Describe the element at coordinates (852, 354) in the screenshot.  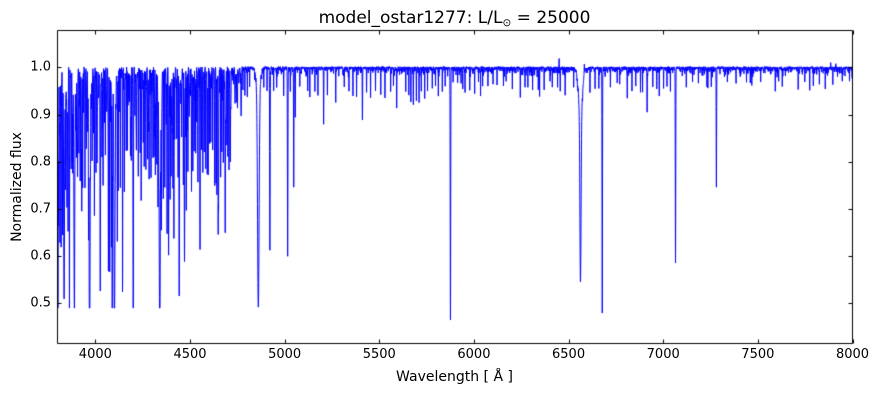
I see `x-tick-label-8000: 8000` at that location.